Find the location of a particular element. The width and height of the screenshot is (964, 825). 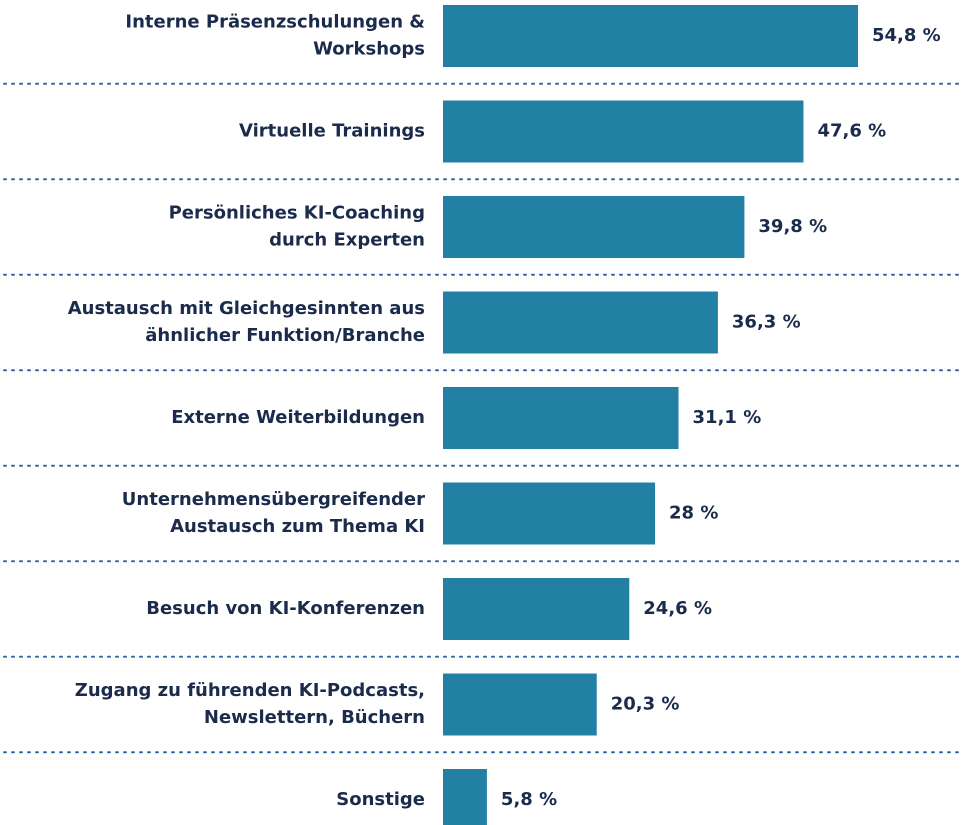

value-label: 5,8 % is located at coordinates (529, 799).